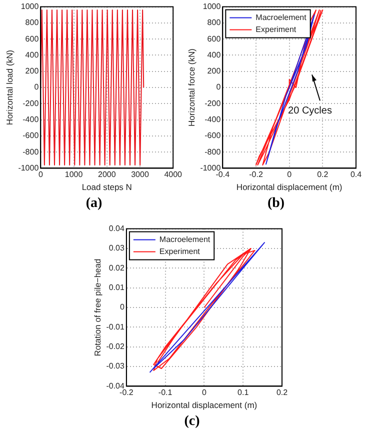 The width and height of the screenshot is (371, 437). Describe the element at coordinates (289, 175) in the screenshot. I see `x-tick-label: 0` at that location.